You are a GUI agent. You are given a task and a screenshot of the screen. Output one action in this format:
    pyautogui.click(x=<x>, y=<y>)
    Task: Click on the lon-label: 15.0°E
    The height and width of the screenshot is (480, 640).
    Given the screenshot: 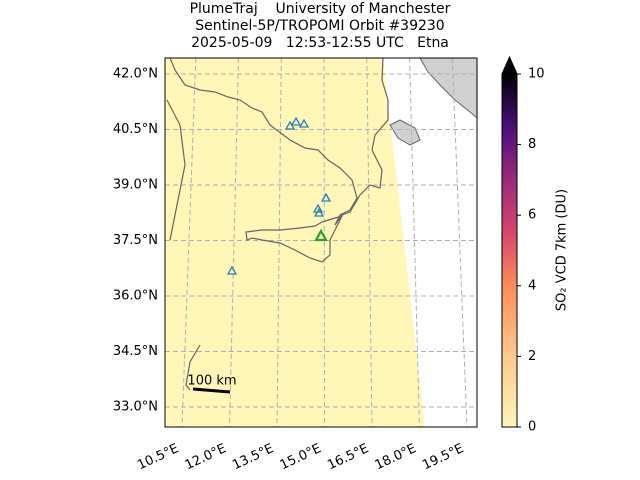 What is the action you would take?
    pyautogui.click(x=301, y=457)
    